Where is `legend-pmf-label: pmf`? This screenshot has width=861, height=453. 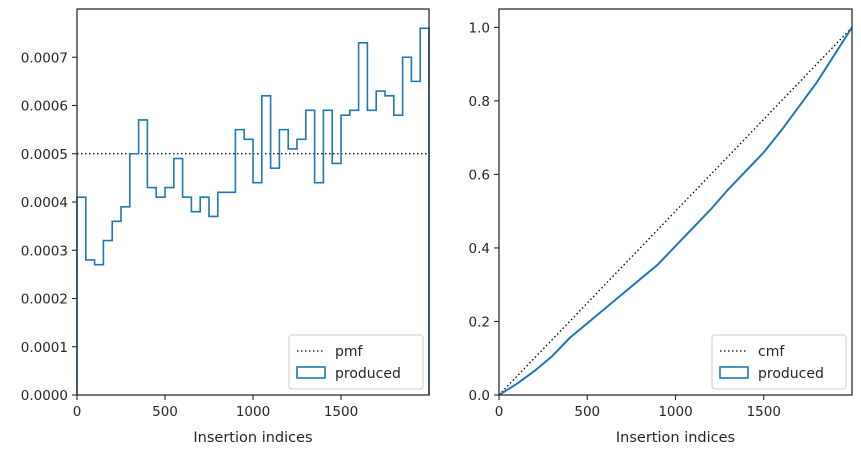 legend-pmf-label: pmf is located at coordinates (349, 352).